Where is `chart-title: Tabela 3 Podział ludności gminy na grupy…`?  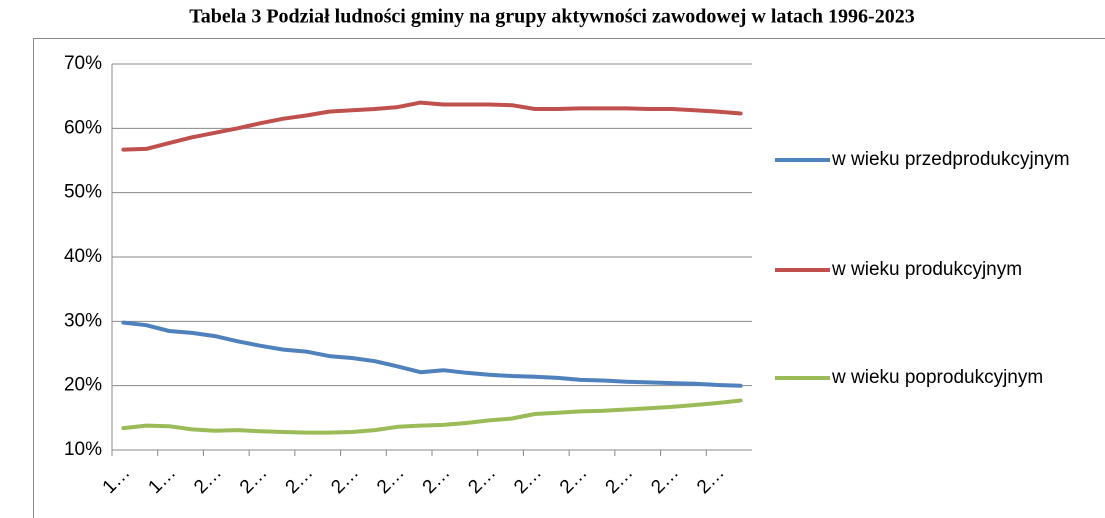 chart-title: Tabela 3 Podział ludności gminy na grupy… is located at coordinates (551, 17).